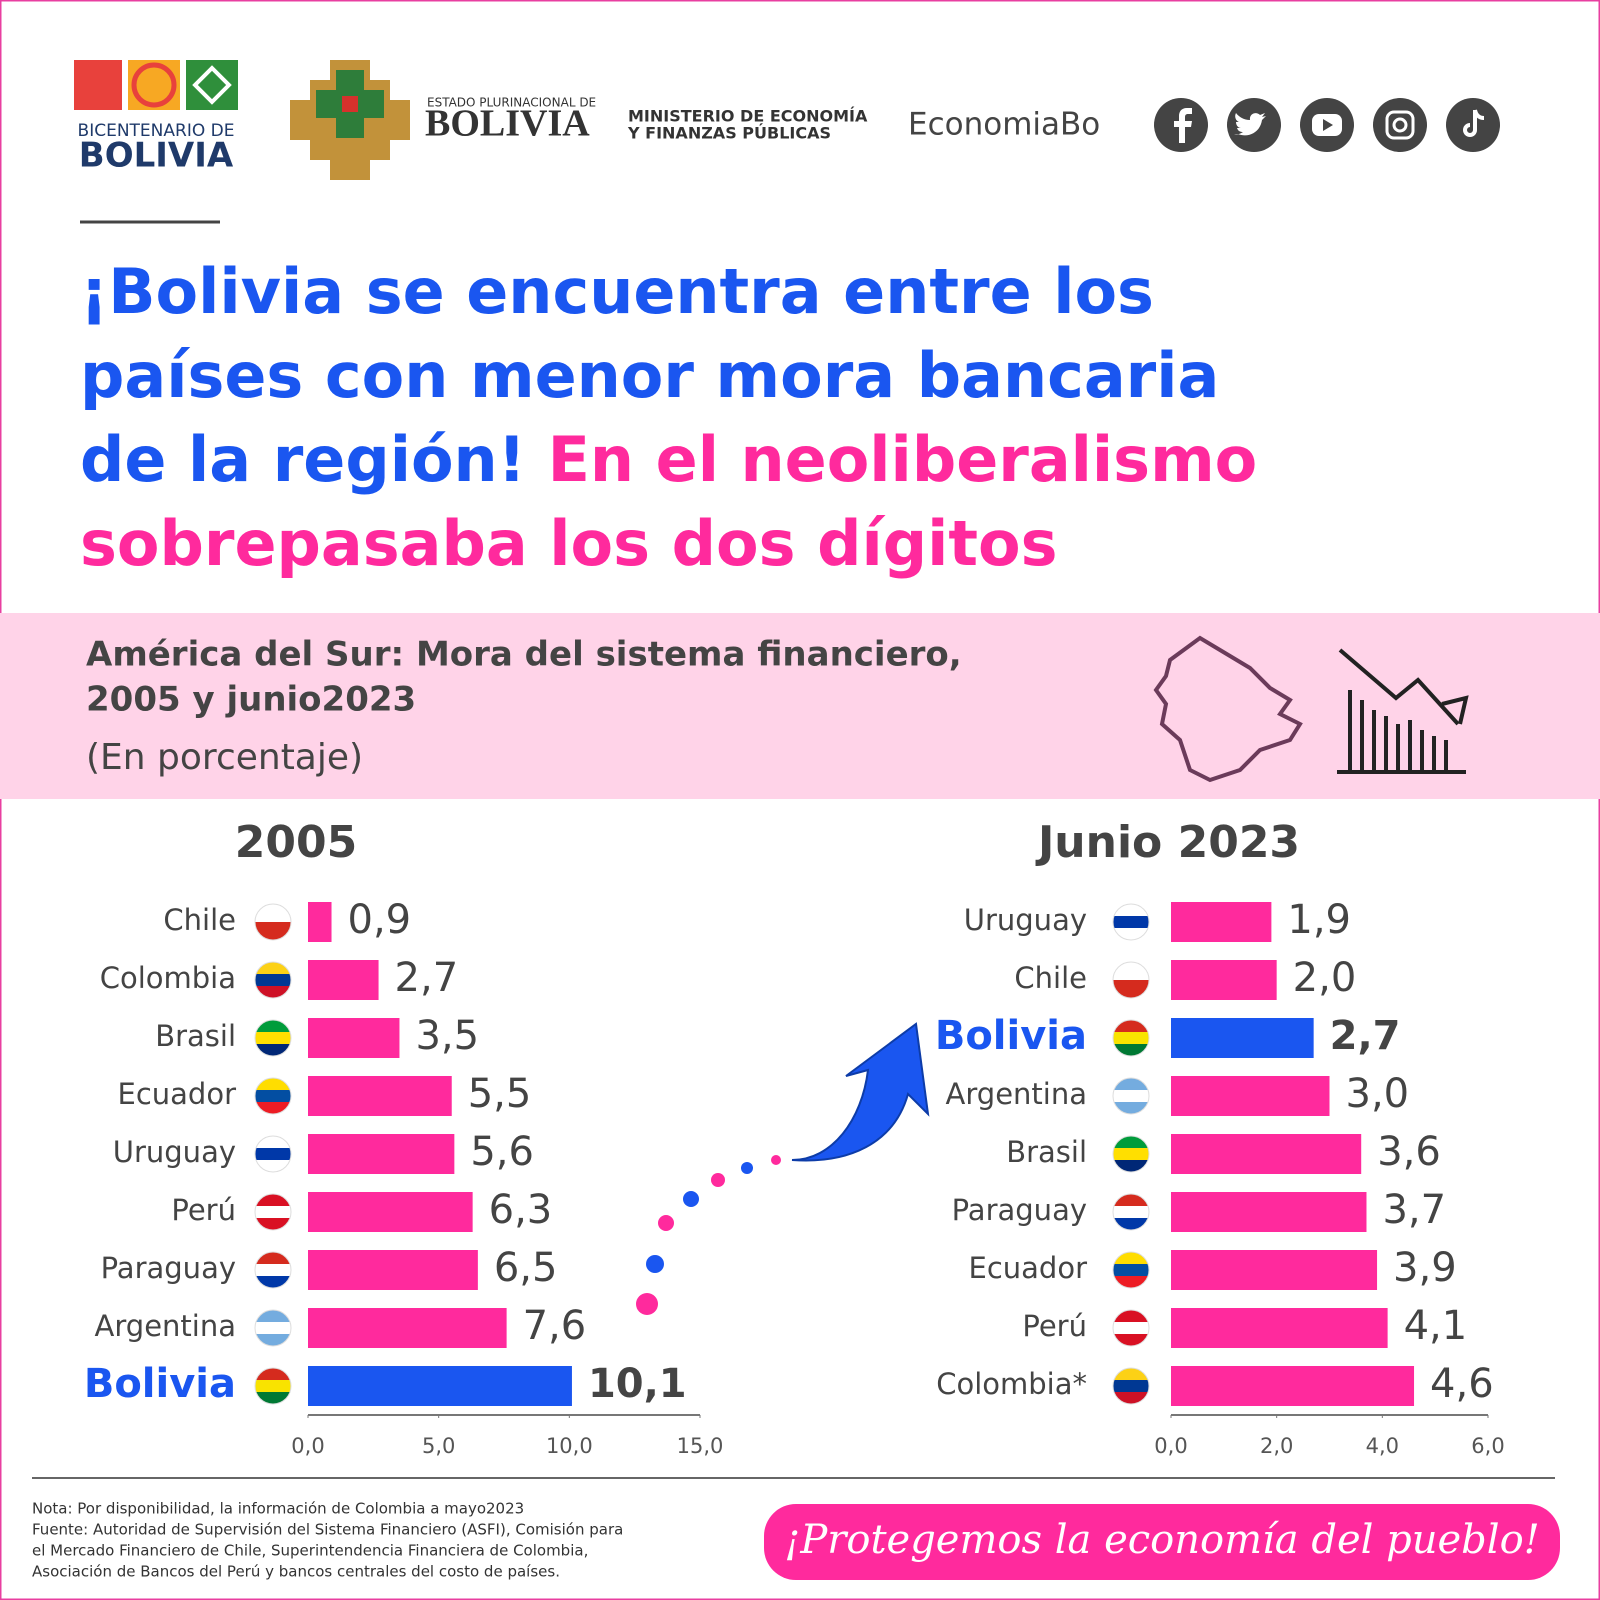 This screenshot has height=1600, width=1600. I want to click on logo-text: Y FINANZAS PÚBLICAS, so click(729, 133).